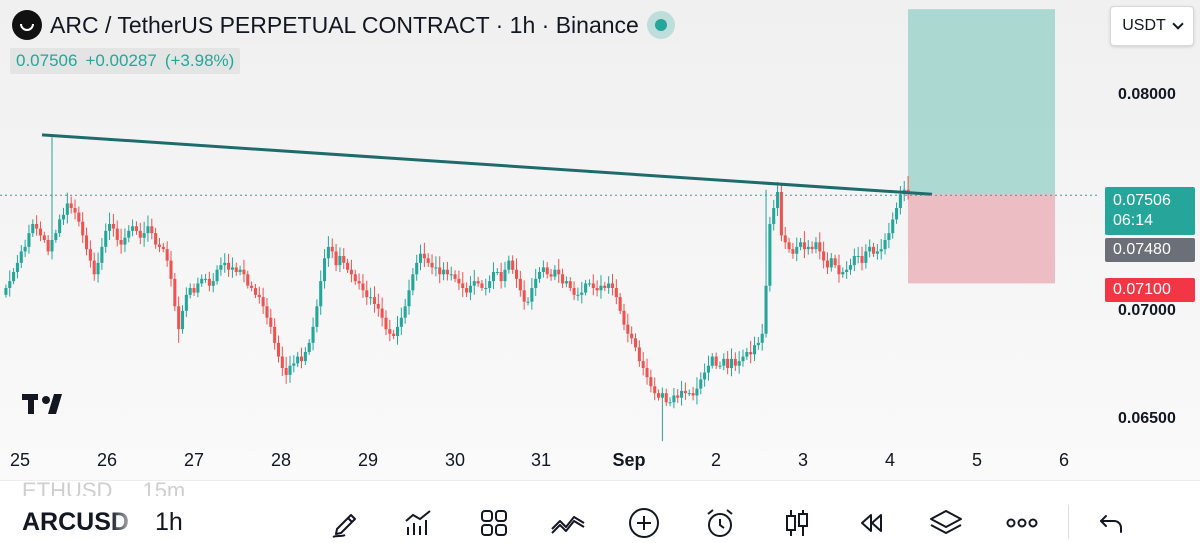 Image resolution: width=1200 pixels, height=543 pixels. Describe the element at coordinates (644, 523) in the screenshot. I see `plus-icon` at that location.